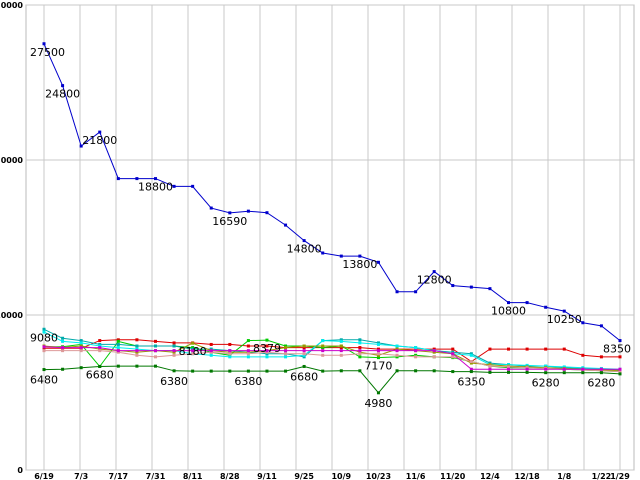 This screenshot has width=640, height=480. I want to click on data-label: 6680, so click(100, 374).